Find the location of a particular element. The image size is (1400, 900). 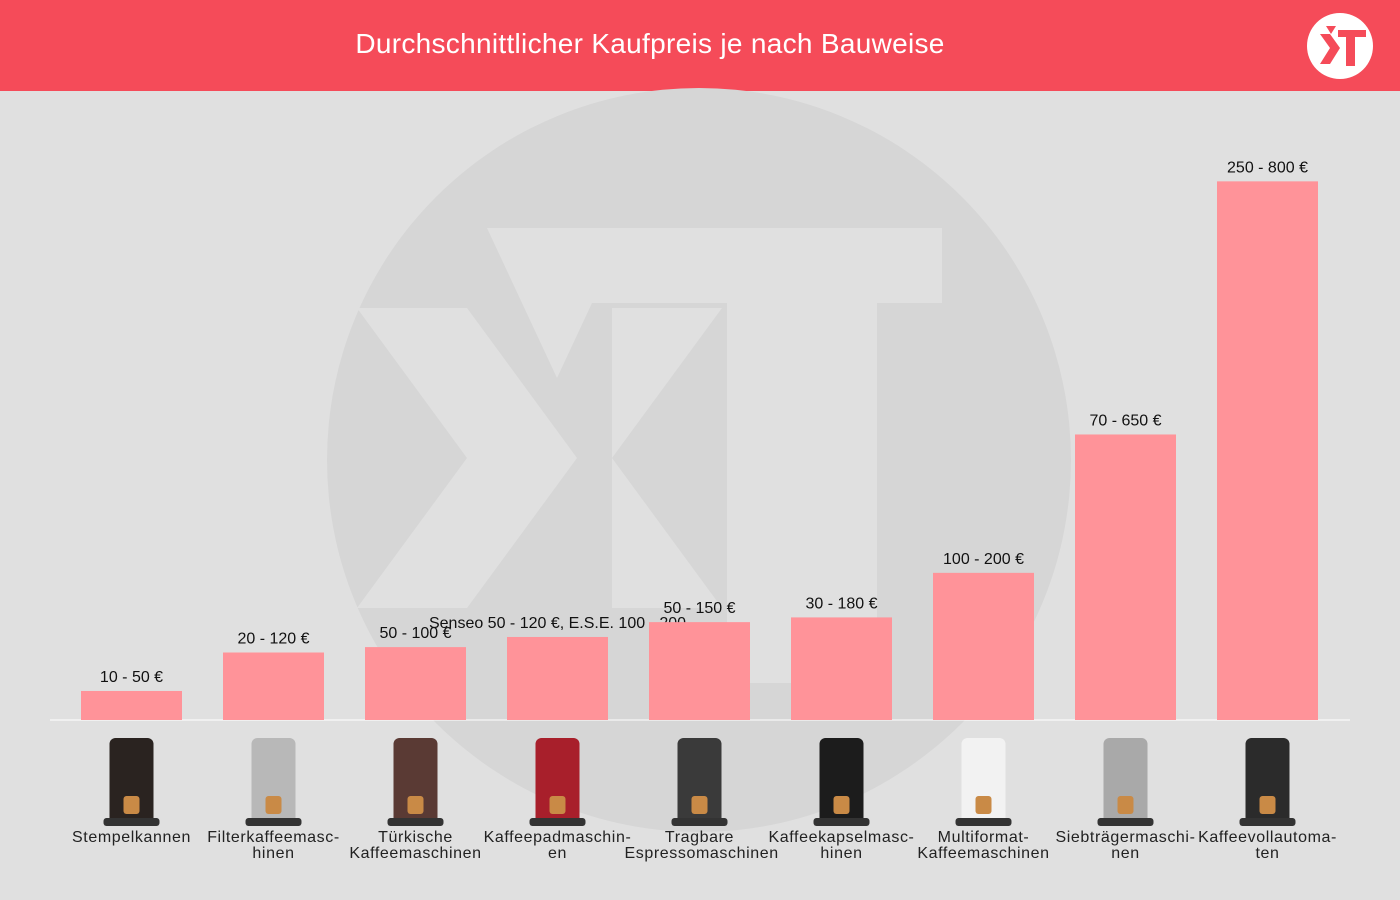

category-label-line: Tragbare is located at coordinates (699, 837).